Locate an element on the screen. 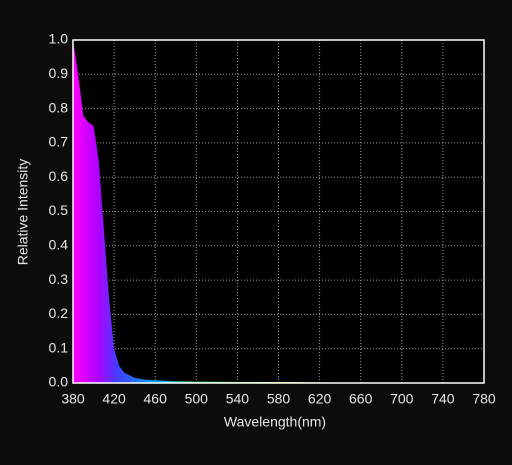  y-tick-label: 1.0 is located at coordinates (59, 39).